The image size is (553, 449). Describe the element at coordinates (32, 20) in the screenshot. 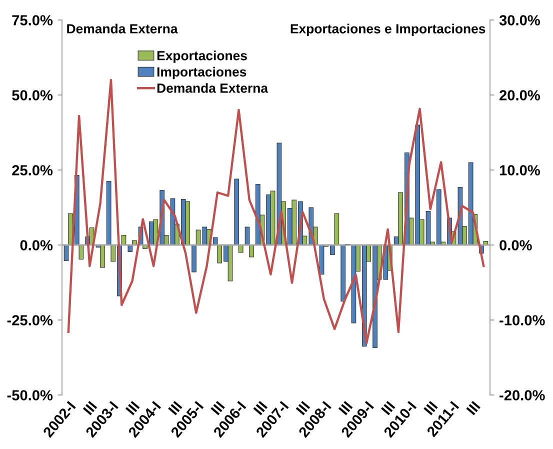

I see `y-tick-label: 75.0%` at that location.